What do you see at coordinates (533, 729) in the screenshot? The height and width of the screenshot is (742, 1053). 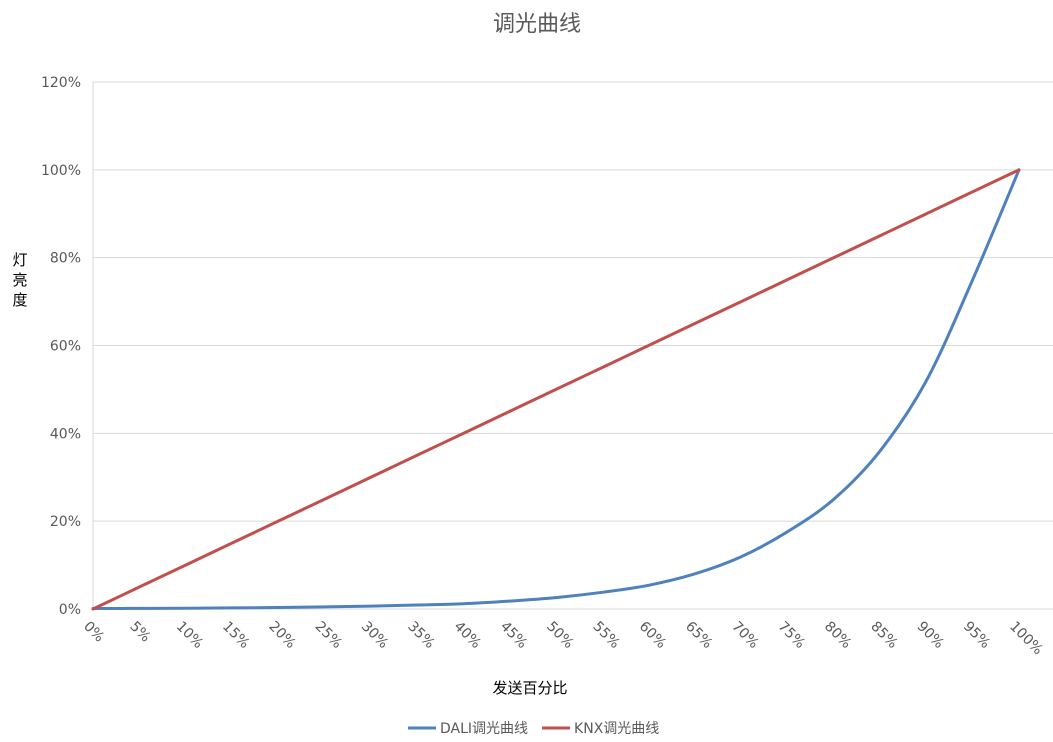 I see `legend: DALI调光曲线 KNX调光曲线` at bounding box center [533, 729].